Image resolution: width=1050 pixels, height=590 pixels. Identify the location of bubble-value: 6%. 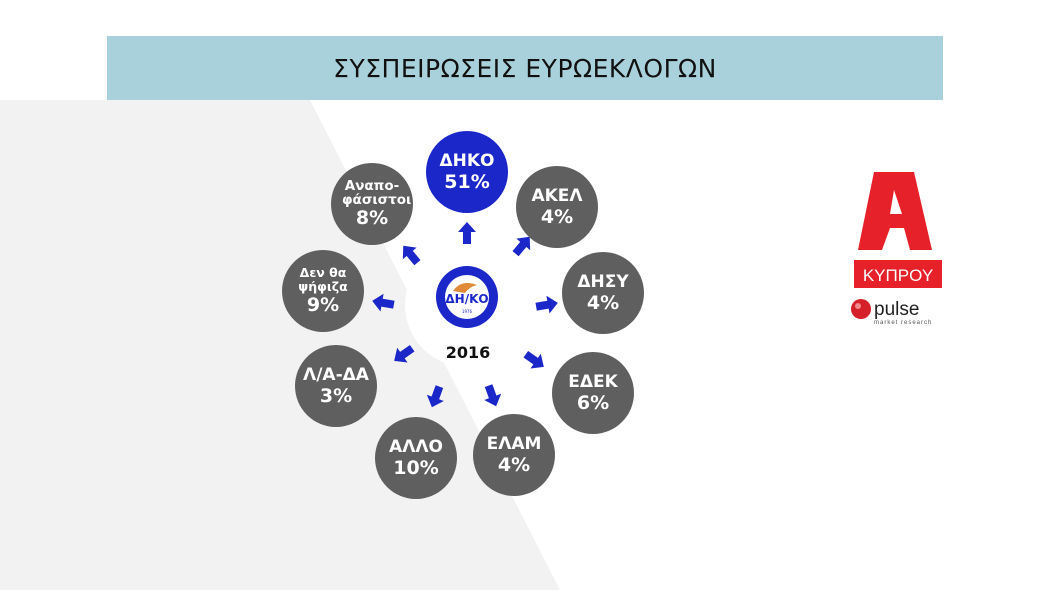
(593, 403).